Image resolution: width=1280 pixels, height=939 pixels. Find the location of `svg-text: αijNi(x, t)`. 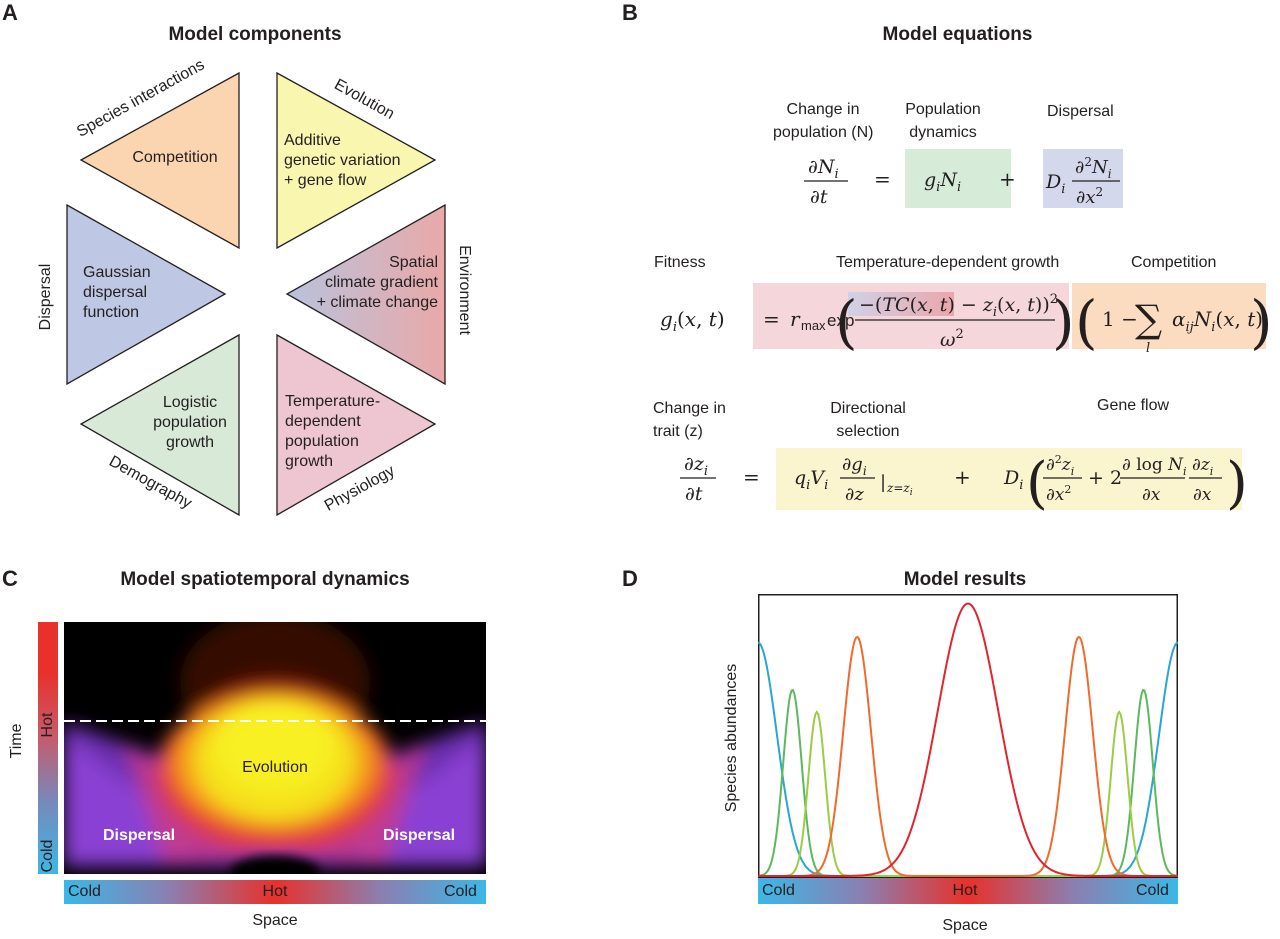

svg-text: αijNi(x, t) is located at coordinates (1217, 321).